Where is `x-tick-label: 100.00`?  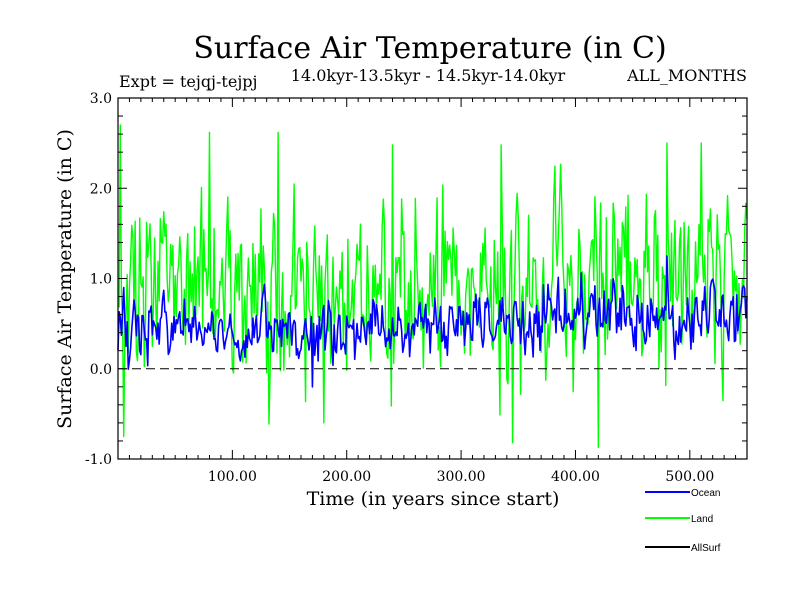 x-tick-label: 100.00 is located at coordinates (232, 477).